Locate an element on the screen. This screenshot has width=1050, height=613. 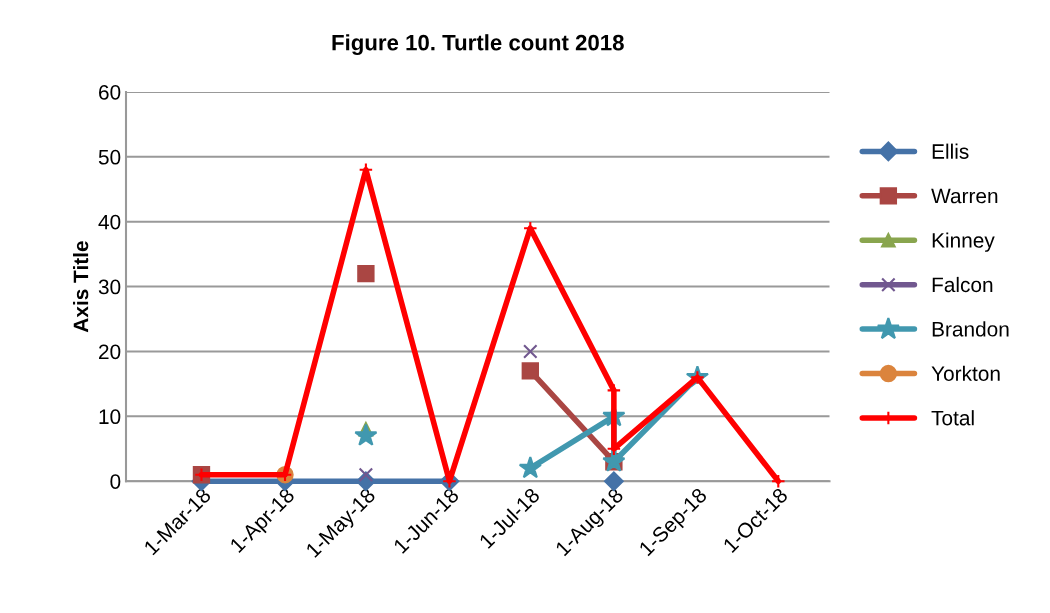
y-tick-label: 10 is located at coordinates (110, 417).